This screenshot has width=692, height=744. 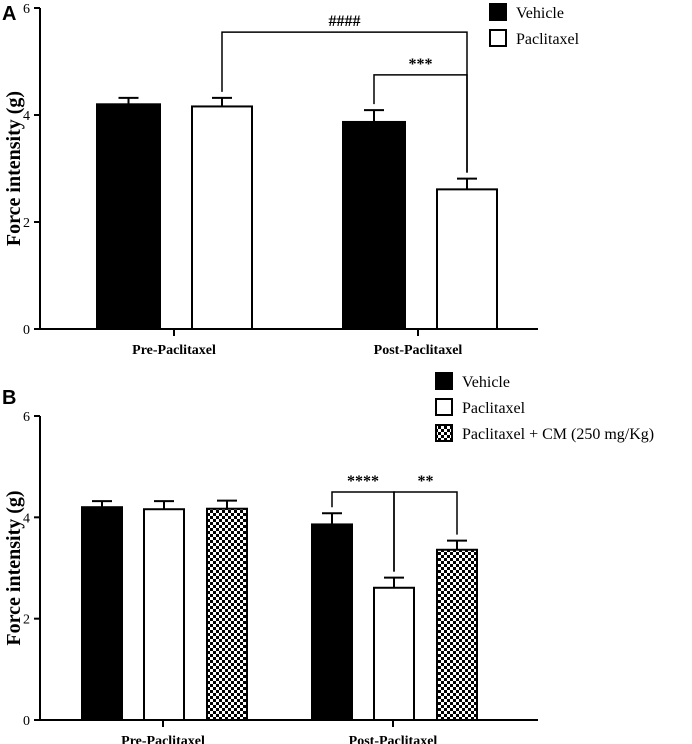 What do you see at coordinates (9, 398) in the screenshot?
I see `panel-b-letter: B` at bounding box center [9, 398].